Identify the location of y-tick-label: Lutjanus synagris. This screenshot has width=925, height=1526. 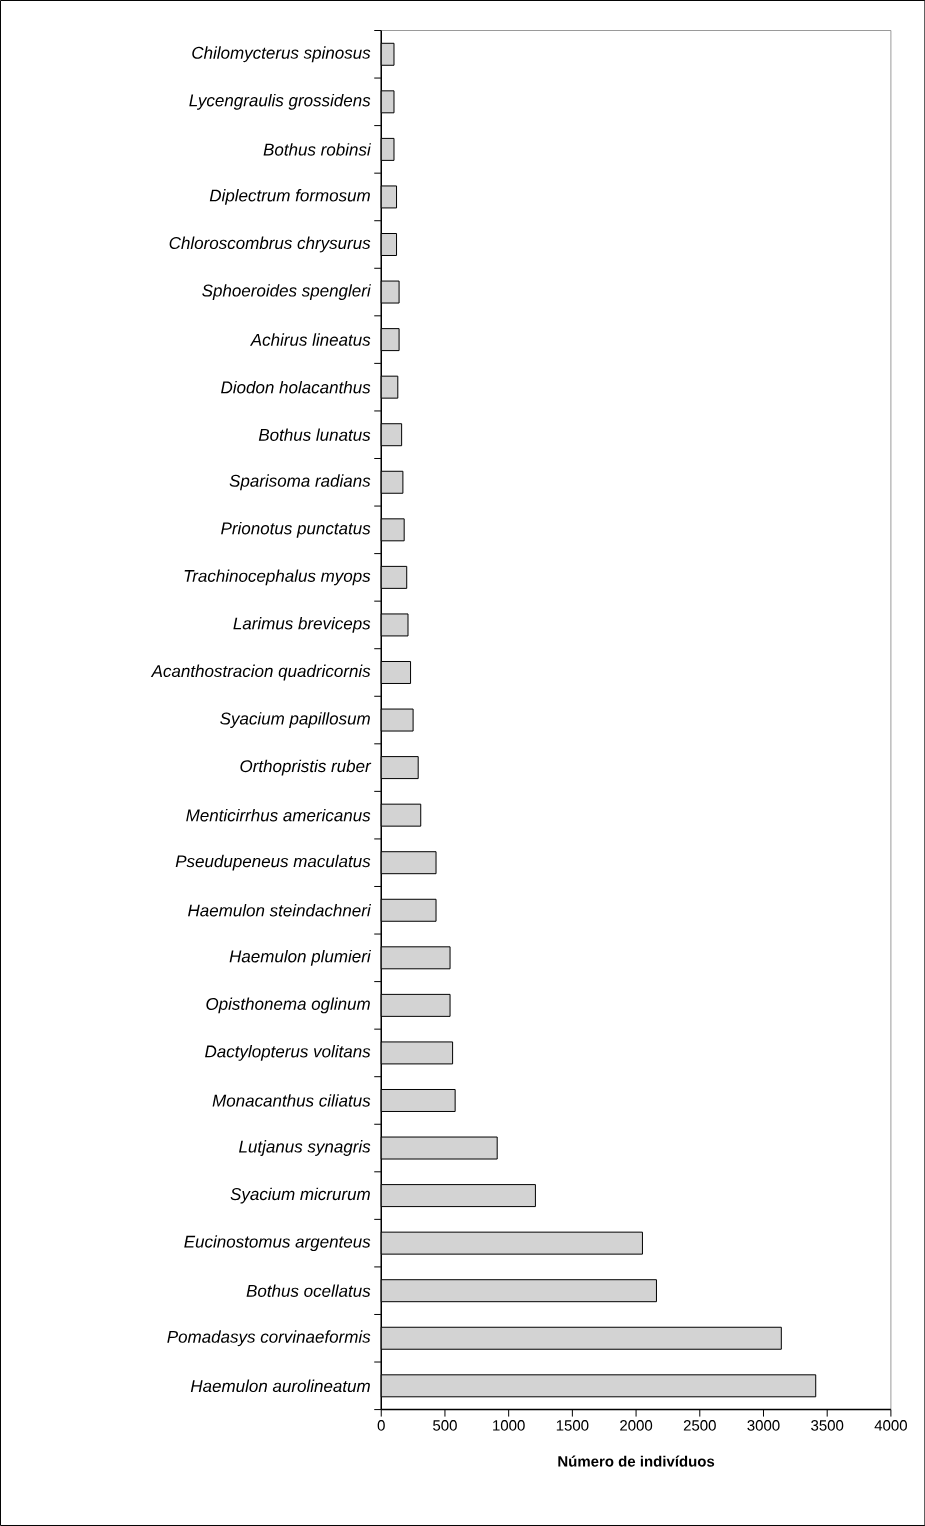
(304, 1148).